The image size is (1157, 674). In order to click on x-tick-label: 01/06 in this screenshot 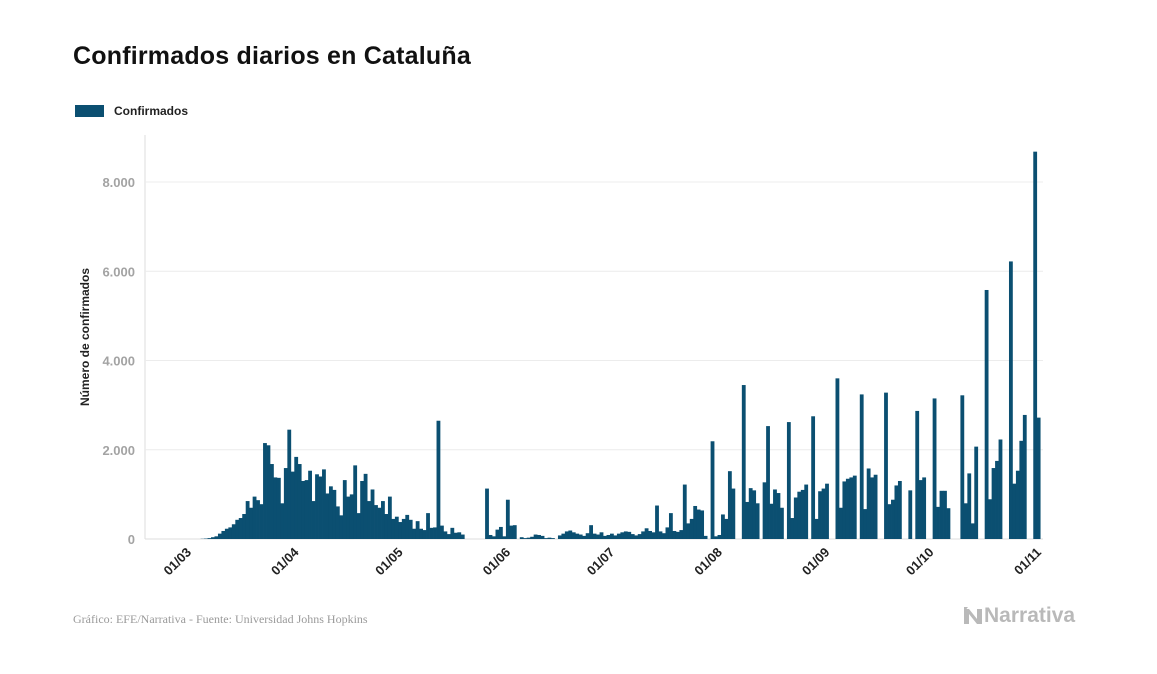, I will do `click(497, 562)`.